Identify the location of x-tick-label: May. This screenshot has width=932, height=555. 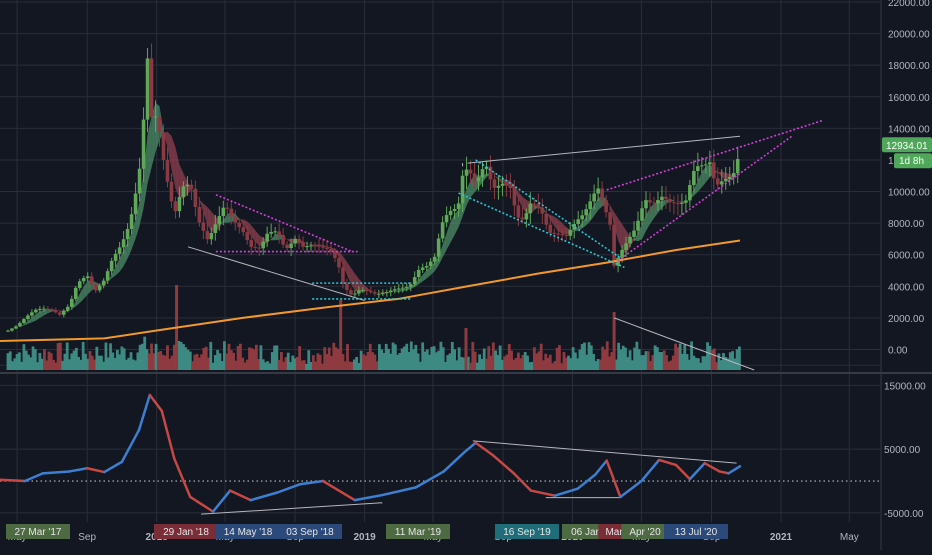
(849, 537).